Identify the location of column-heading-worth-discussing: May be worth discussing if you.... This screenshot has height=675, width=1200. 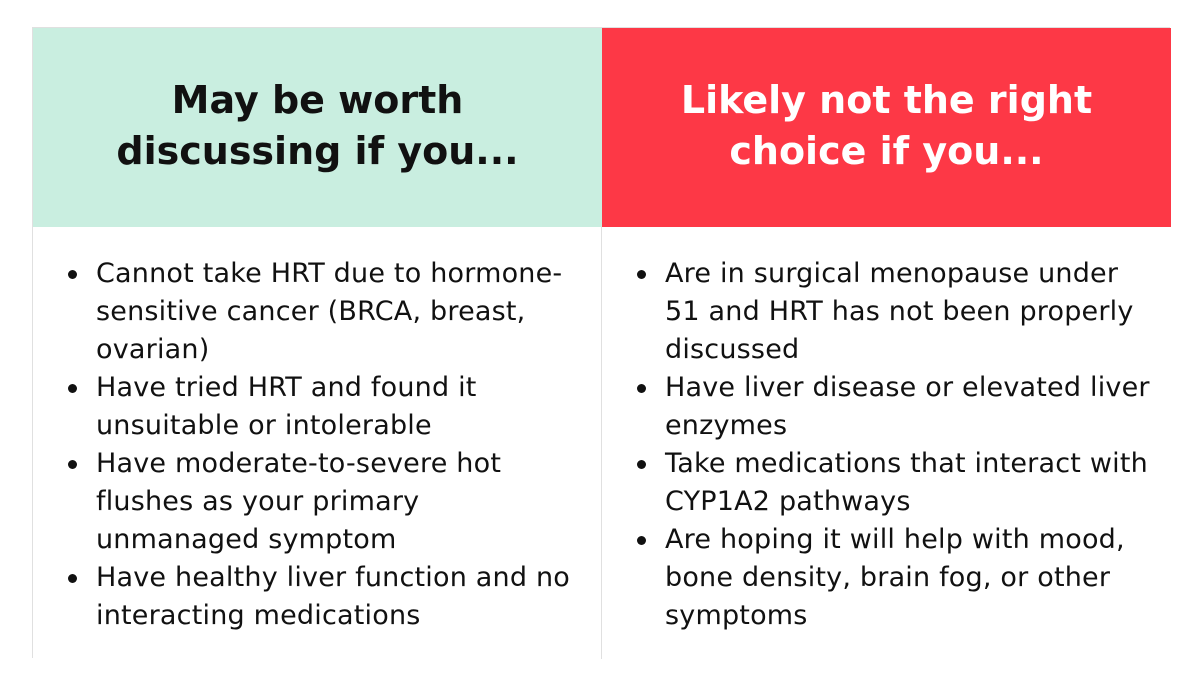
(317, 127).